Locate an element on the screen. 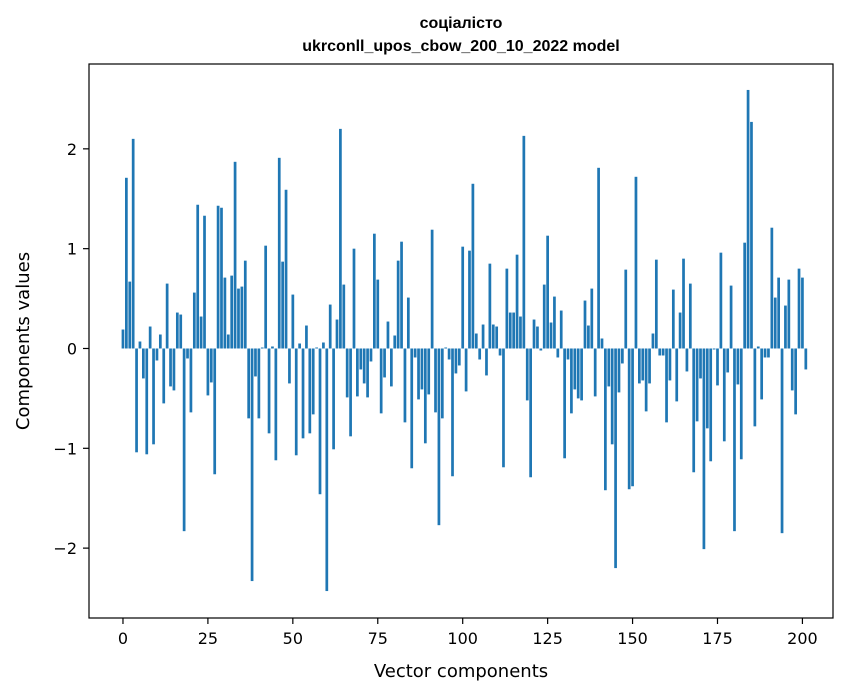 This screenshot has height=696, width=847. x-tick-label: 25 is located at coordinates (208, 638).